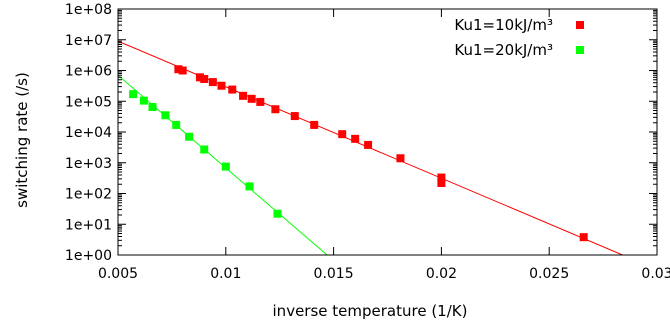  I want to click on y-tick-label: 1e+02, so click(88, 195).